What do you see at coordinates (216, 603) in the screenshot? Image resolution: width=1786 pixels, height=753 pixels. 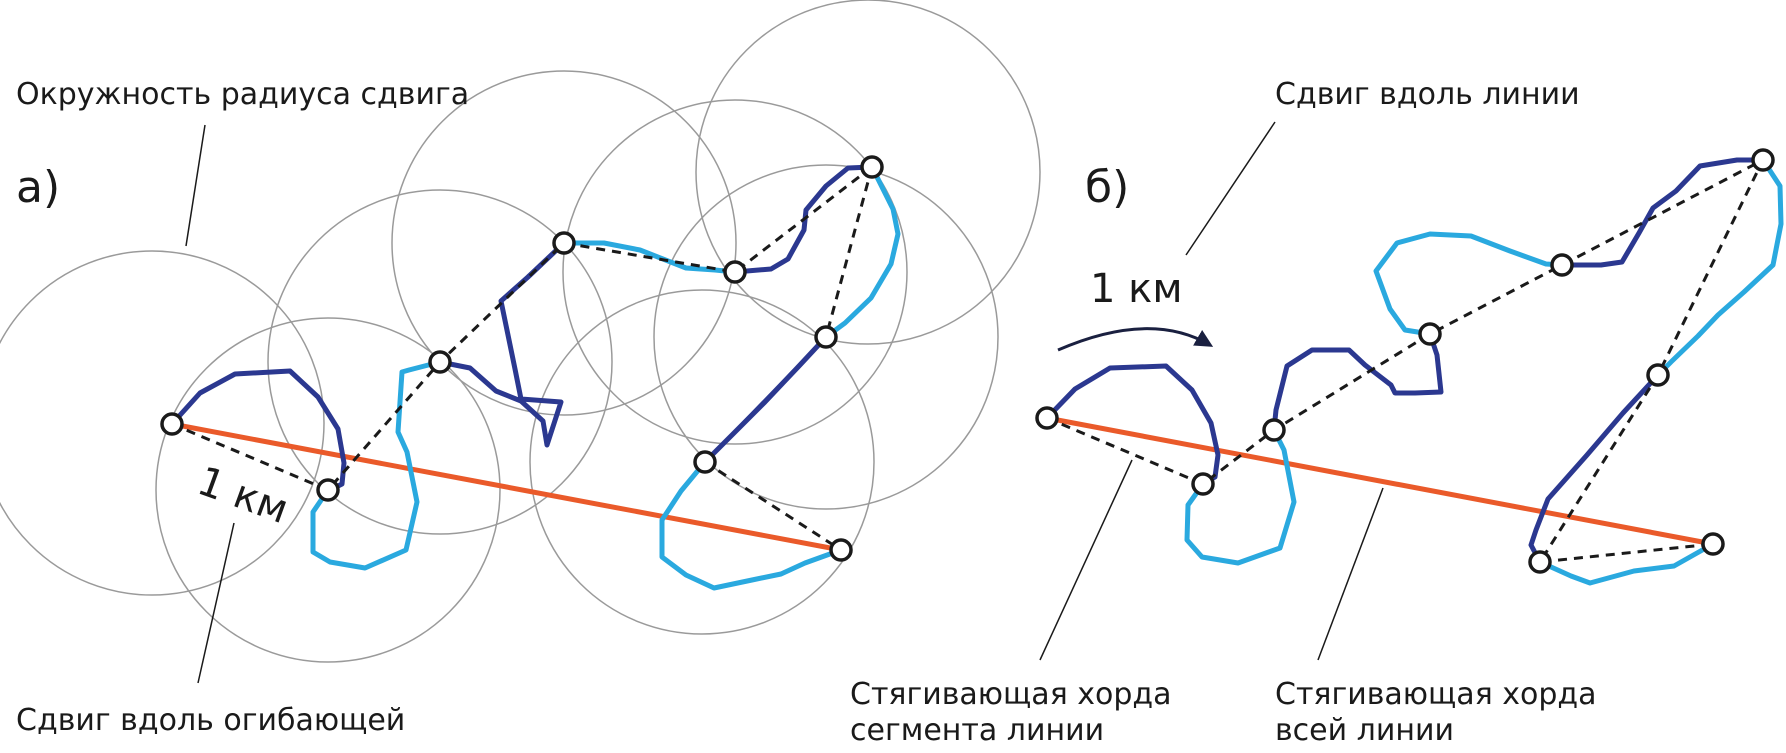 I see `bottom-leader-a` at bounding box center [216, 603].